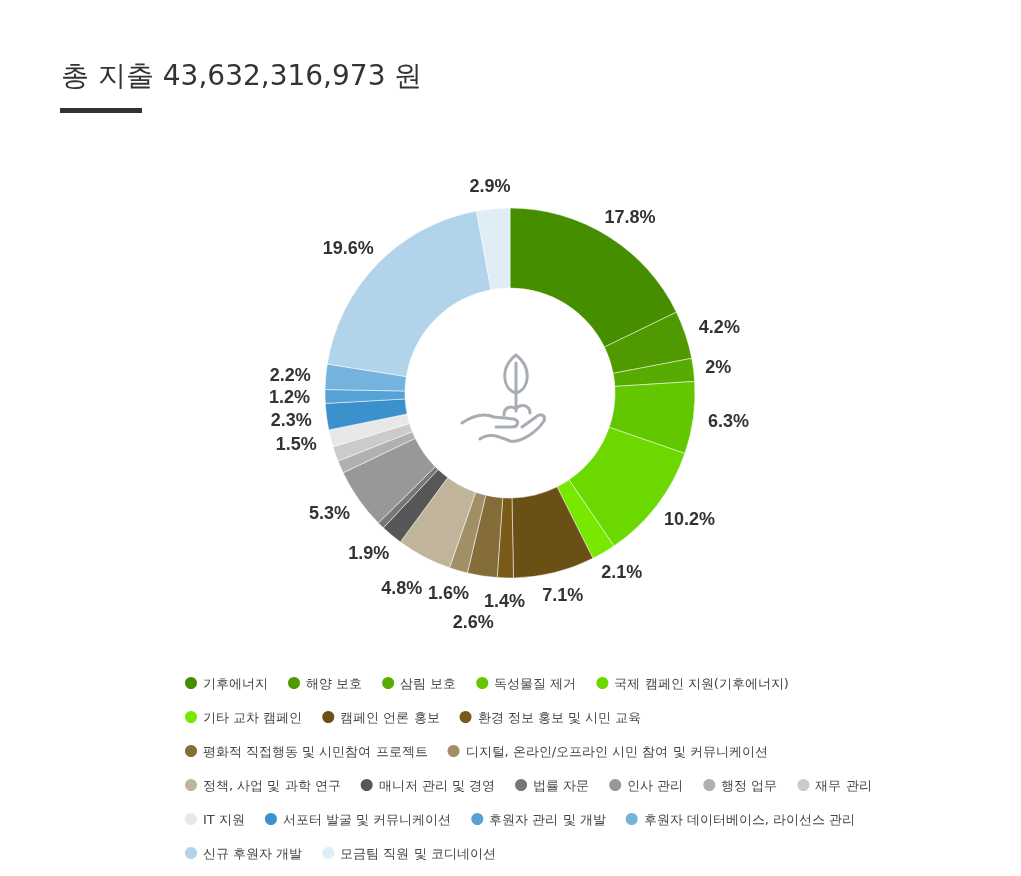  What do you see at coordinates (402, 587) in the screenshot?
I see `data-label: 4.8%` at bounding box center [402, 587].